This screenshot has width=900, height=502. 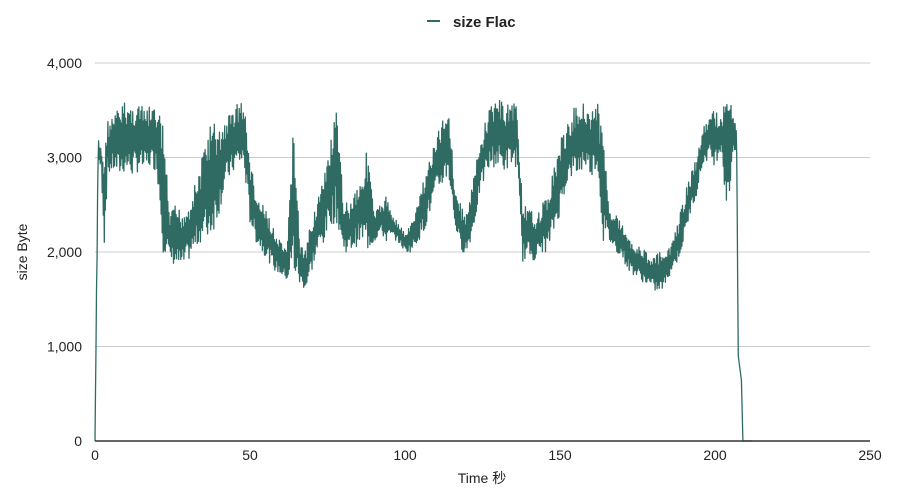 What do you see at coordinates (250, 455) in the screenshot?
I see `x-tick-label: 50` at bounding box center [250, 455].